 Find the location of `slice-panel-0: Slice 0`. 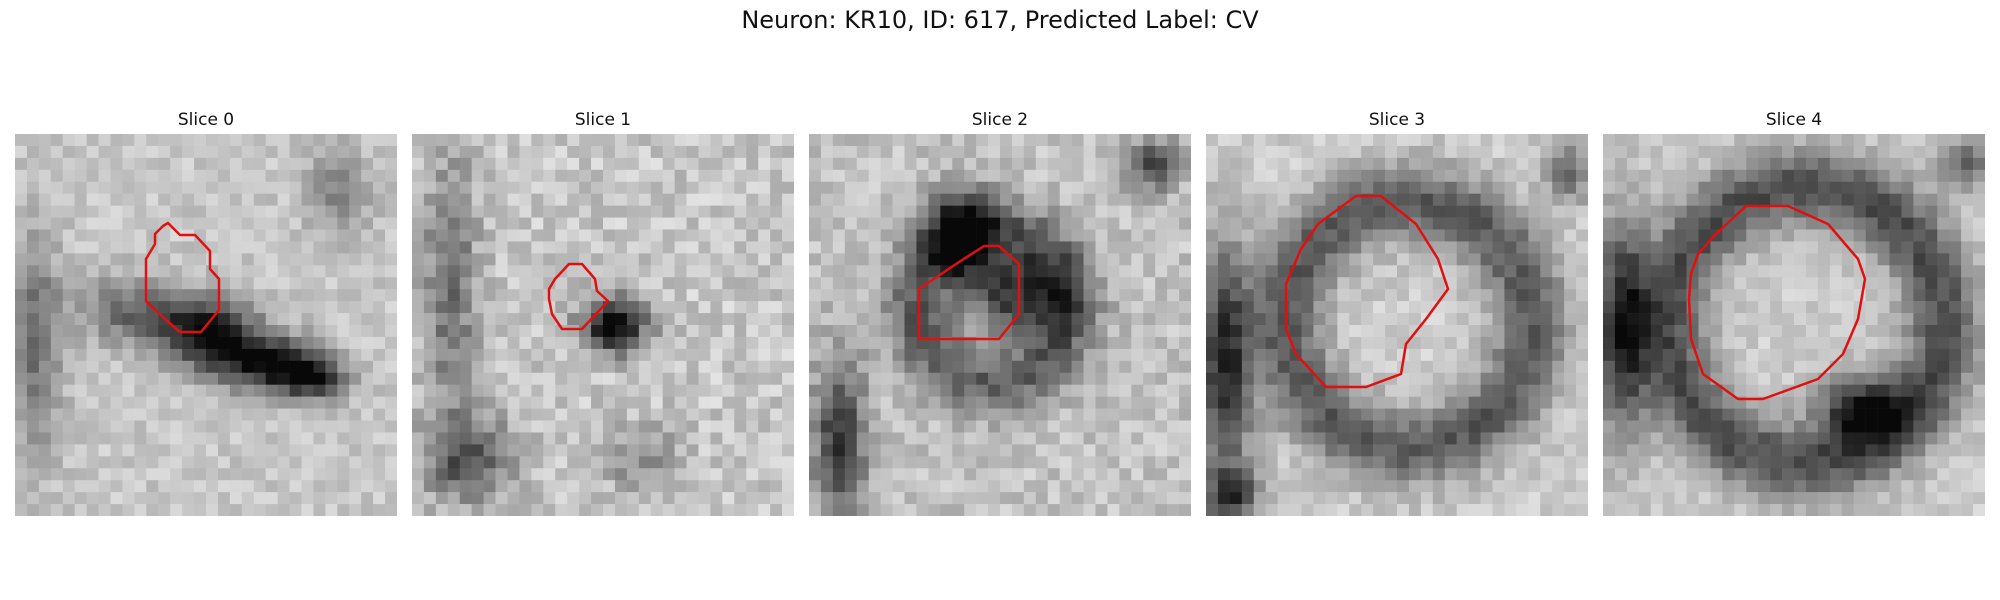

slice-panel-0: Slice 0 is located at coordinates (206, 312).